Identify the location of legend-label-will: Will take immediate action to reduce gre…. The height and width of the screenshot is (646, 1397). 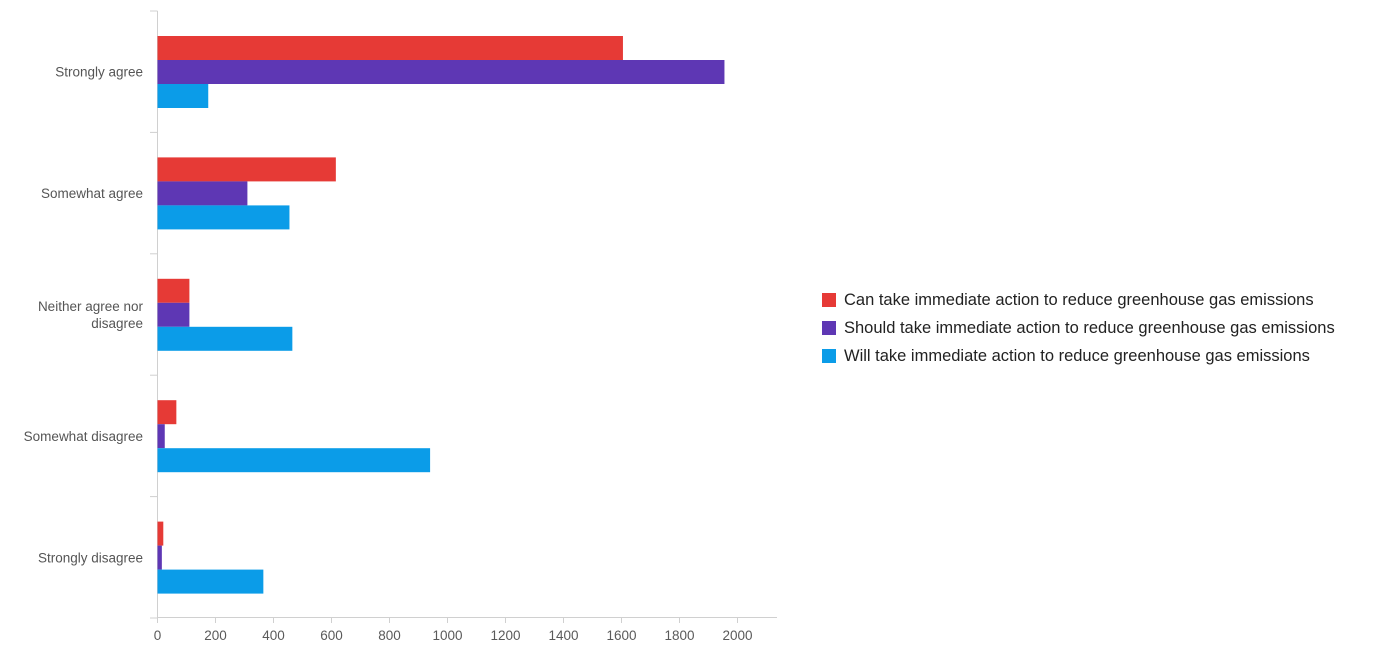
(1077, 355).